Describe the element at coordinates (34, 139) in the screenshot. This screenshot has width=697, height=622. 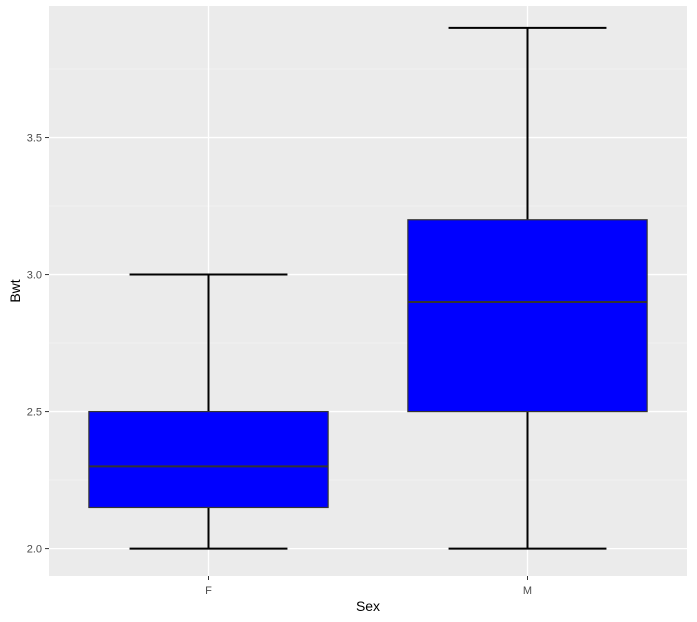
I see `y-tick-label: 3.5` at that location.